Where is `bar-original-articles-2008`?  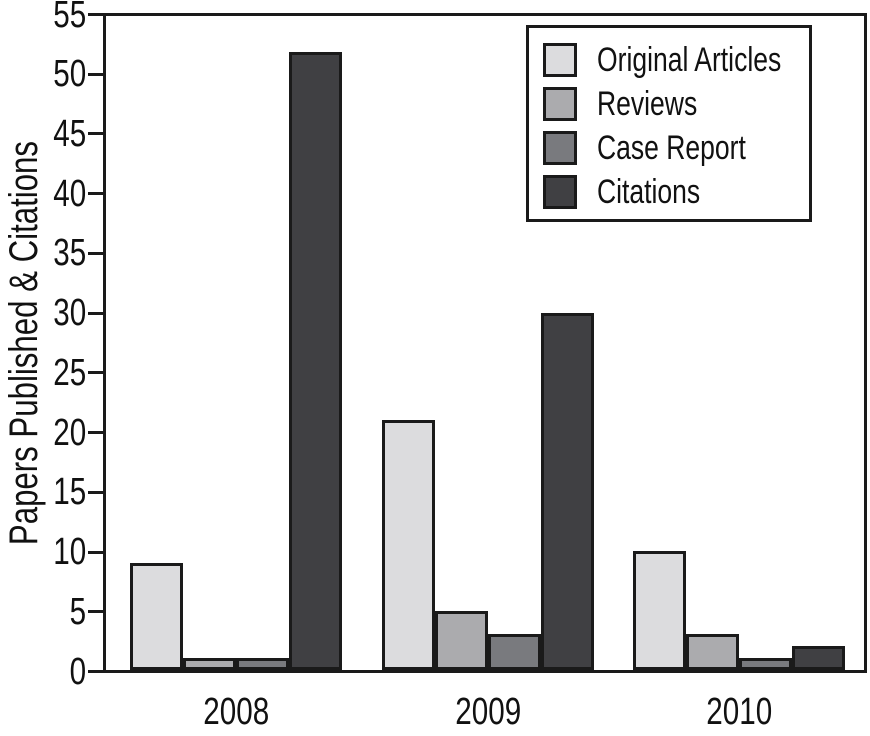 bar-original-articles-2008 is located at coordinates (156, 616).